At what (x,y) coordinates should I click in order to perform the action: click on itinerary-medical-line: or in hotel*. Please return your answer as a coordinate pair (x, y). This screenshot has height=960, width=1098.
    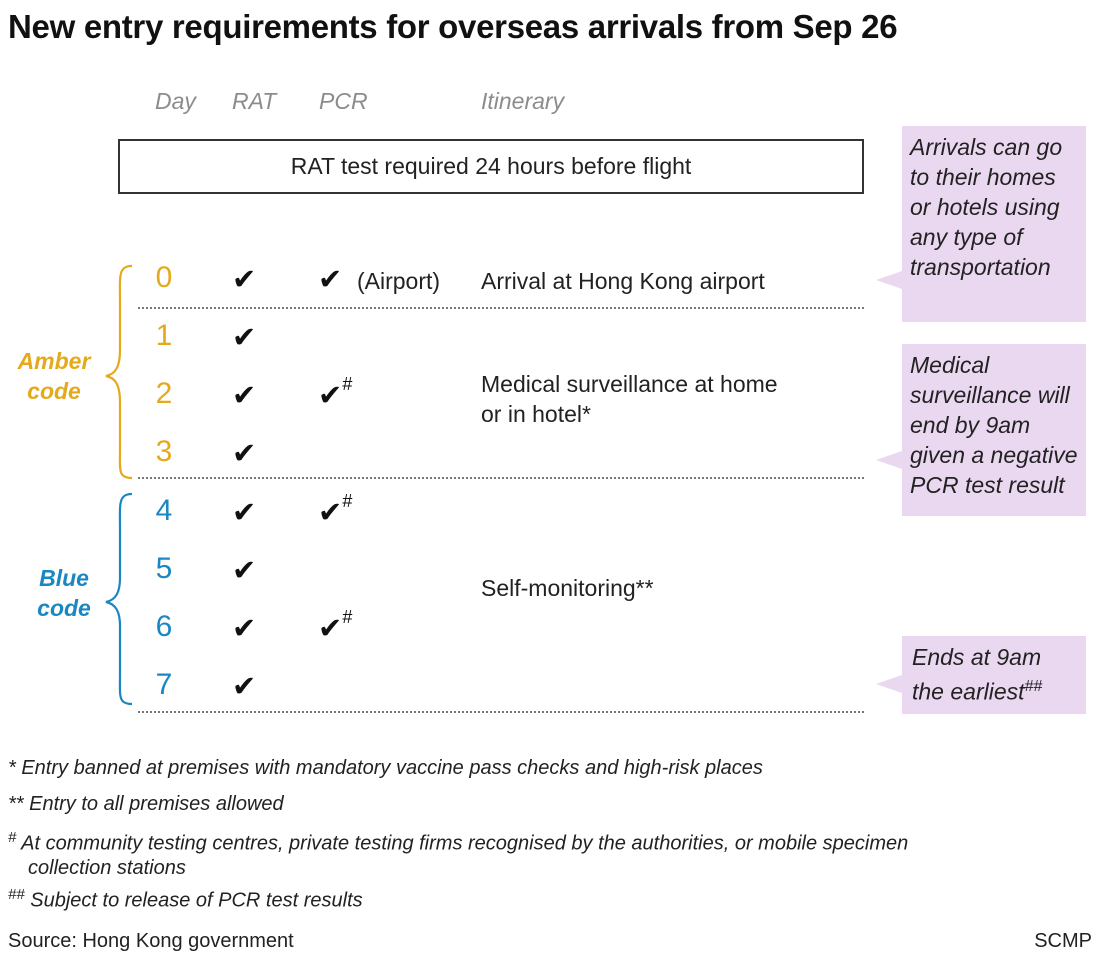
    Looking at the image, I should click on (536, 414).